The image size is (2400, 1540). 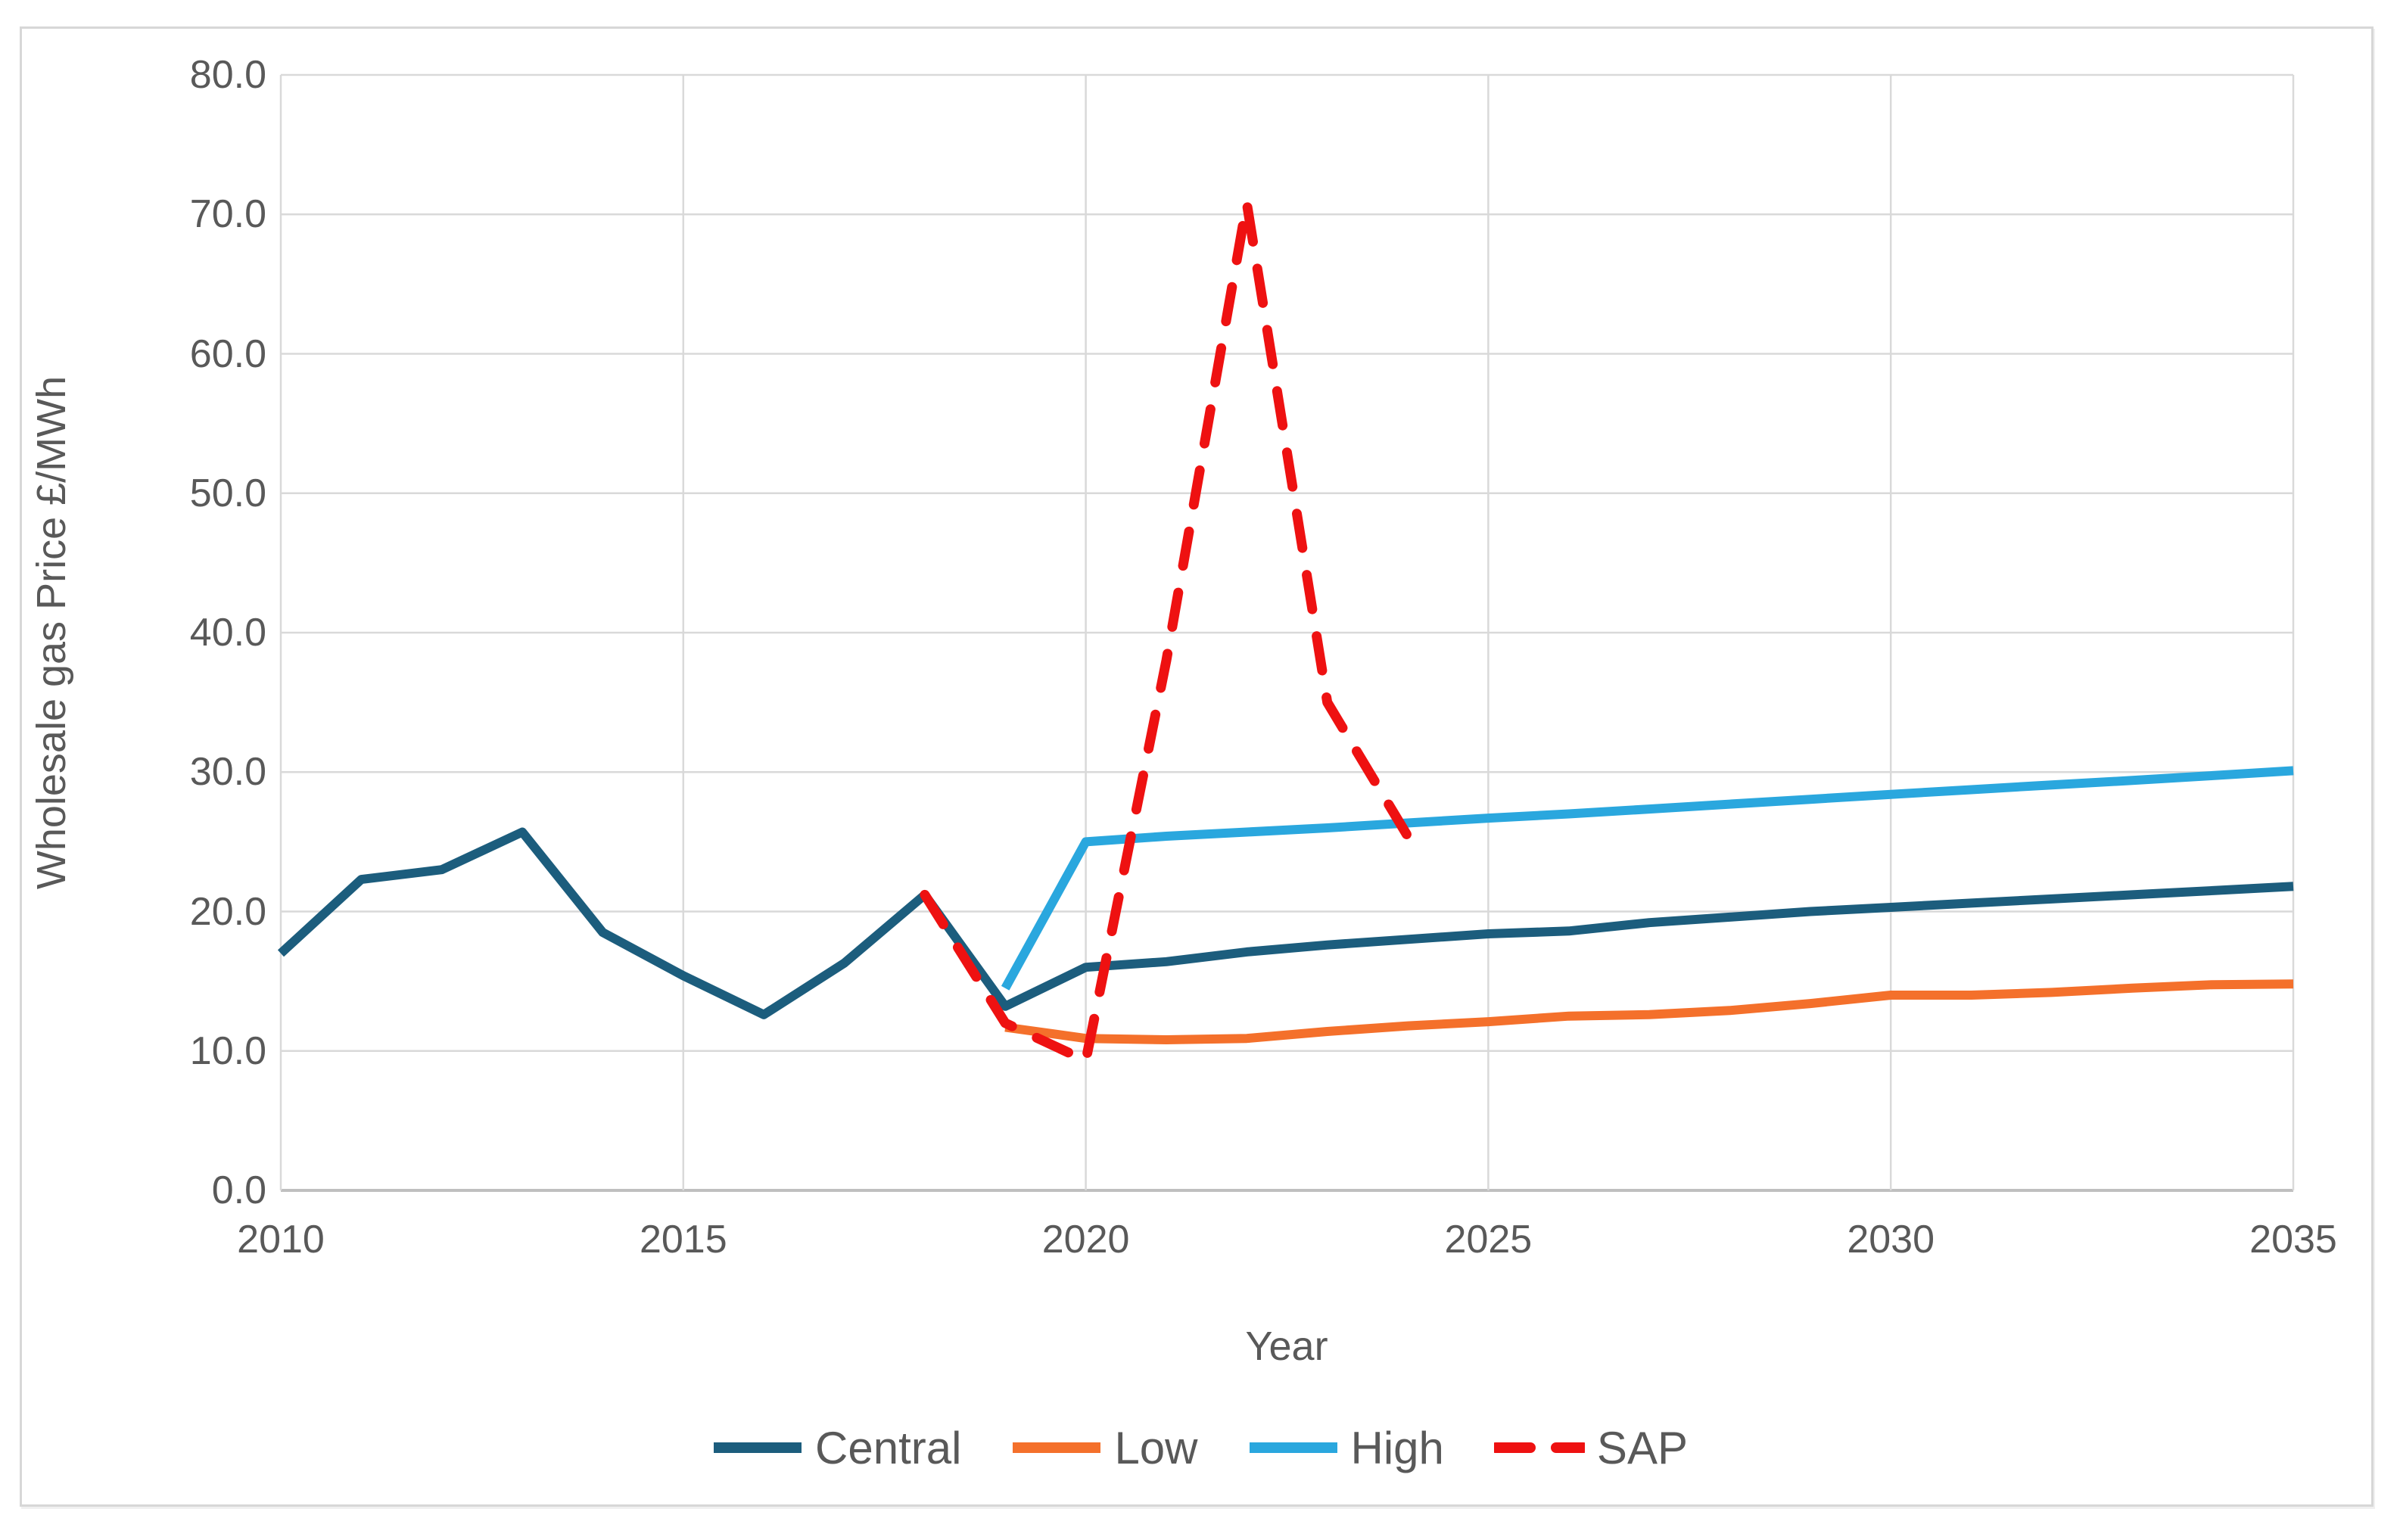 What do you see at coordinates (1590, 1448) in the screenshot?
I see `legend-item-sap: SAP` at bounding box center [1590, 1448].